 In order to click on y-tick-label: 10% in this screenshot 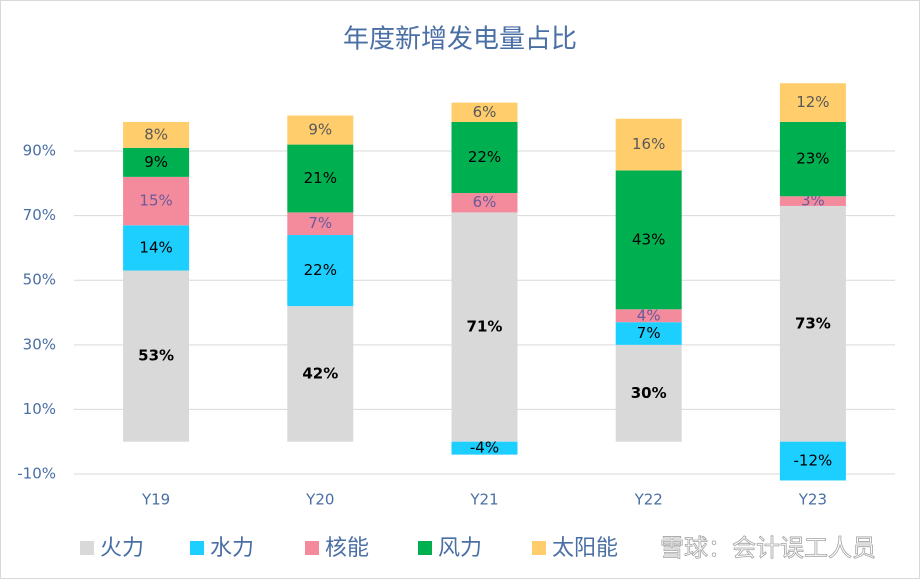, I will do `click(39, 409)`.